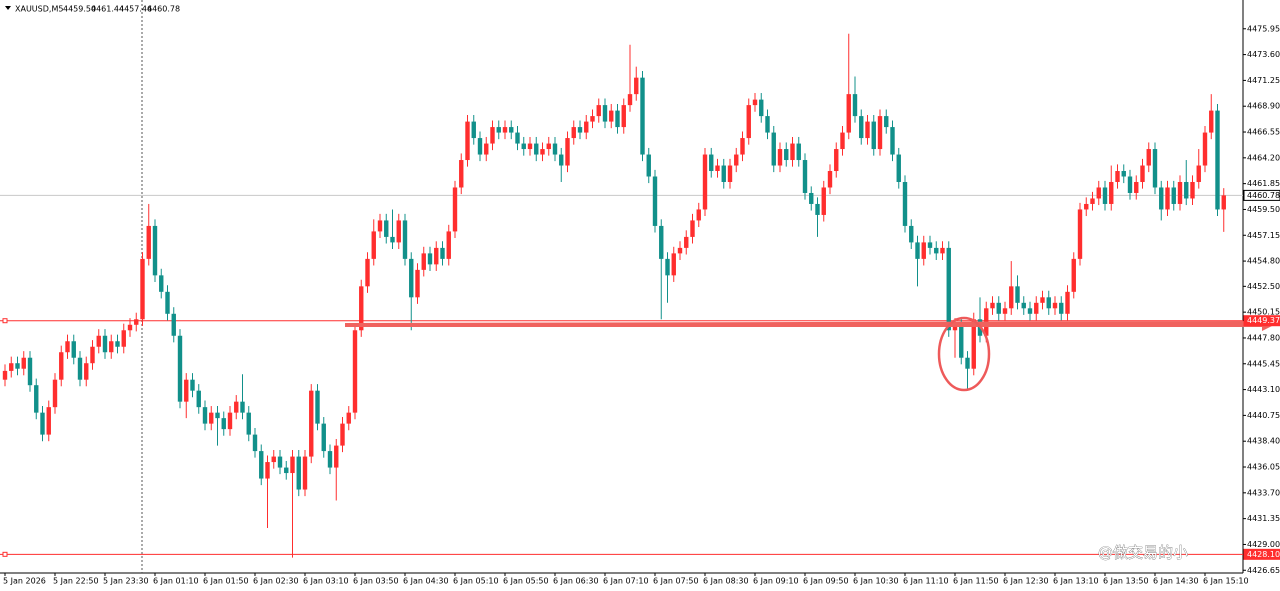  Describe the element at coordinates (8, 8) in the screenshot. I see `menu-triangle` at that location.